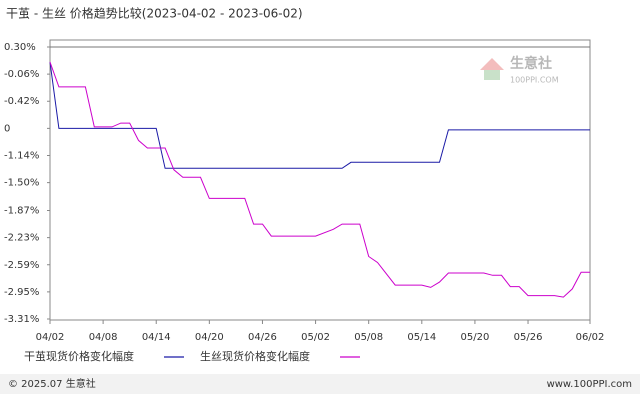 Image resolution: width=640 pixels, height=400 pixels. I want to click on watermark: 生意社 100PPI.COM, so click(519, 70).